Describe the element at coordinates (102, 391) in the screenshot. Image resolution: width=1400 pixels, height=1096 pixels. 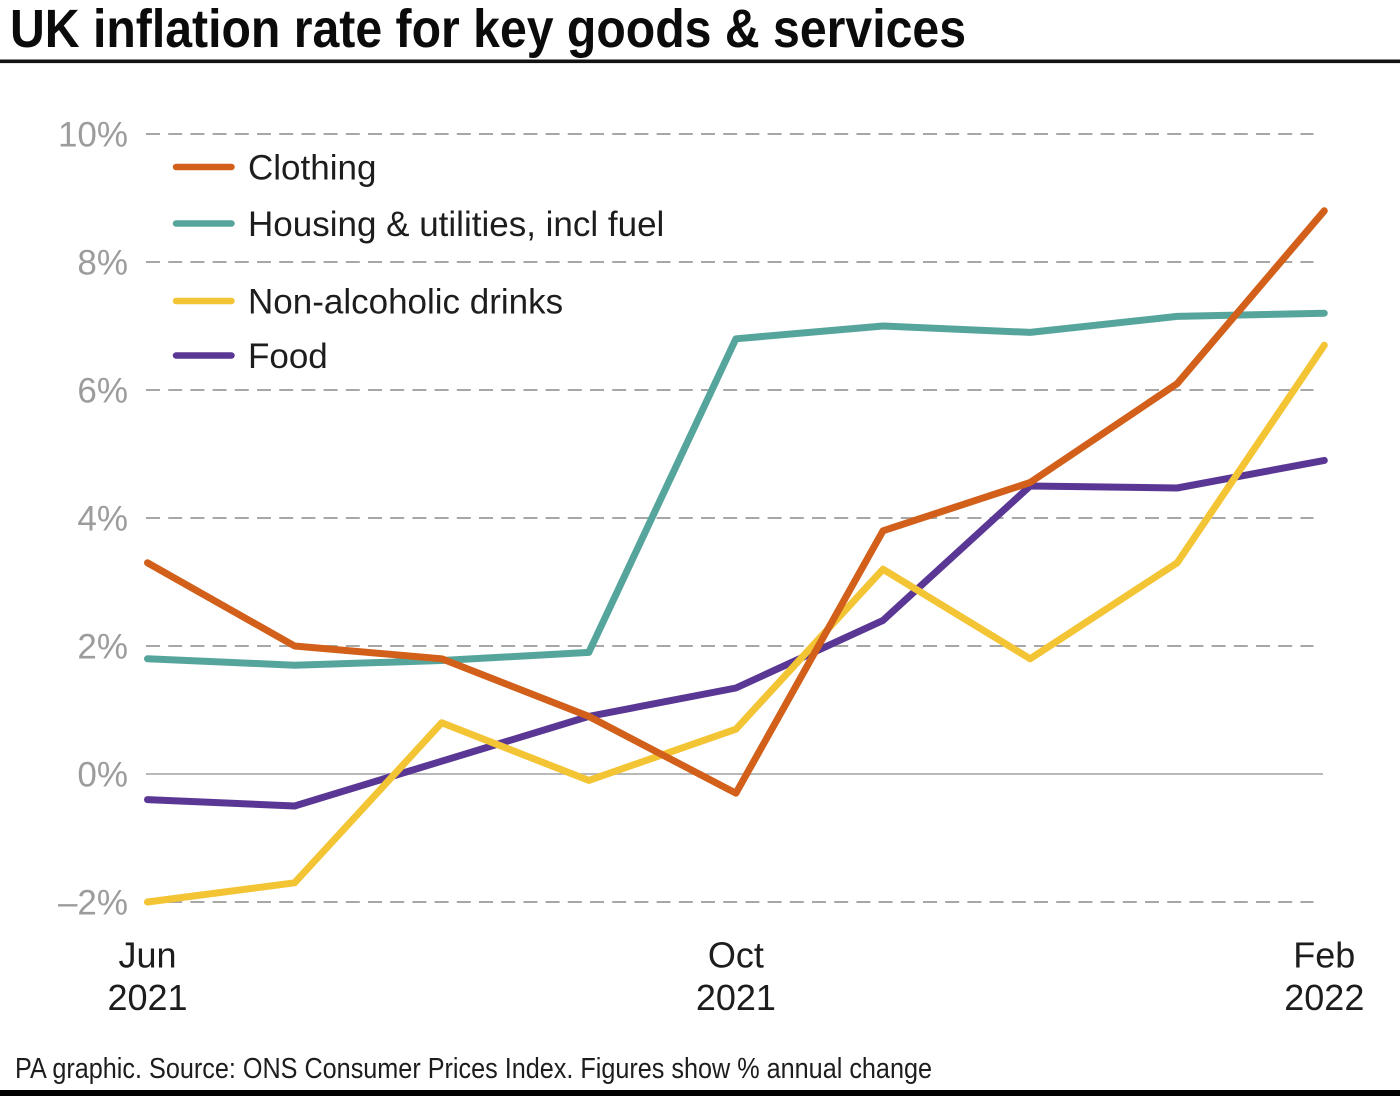
I see `svg-text: 6%` at that location.